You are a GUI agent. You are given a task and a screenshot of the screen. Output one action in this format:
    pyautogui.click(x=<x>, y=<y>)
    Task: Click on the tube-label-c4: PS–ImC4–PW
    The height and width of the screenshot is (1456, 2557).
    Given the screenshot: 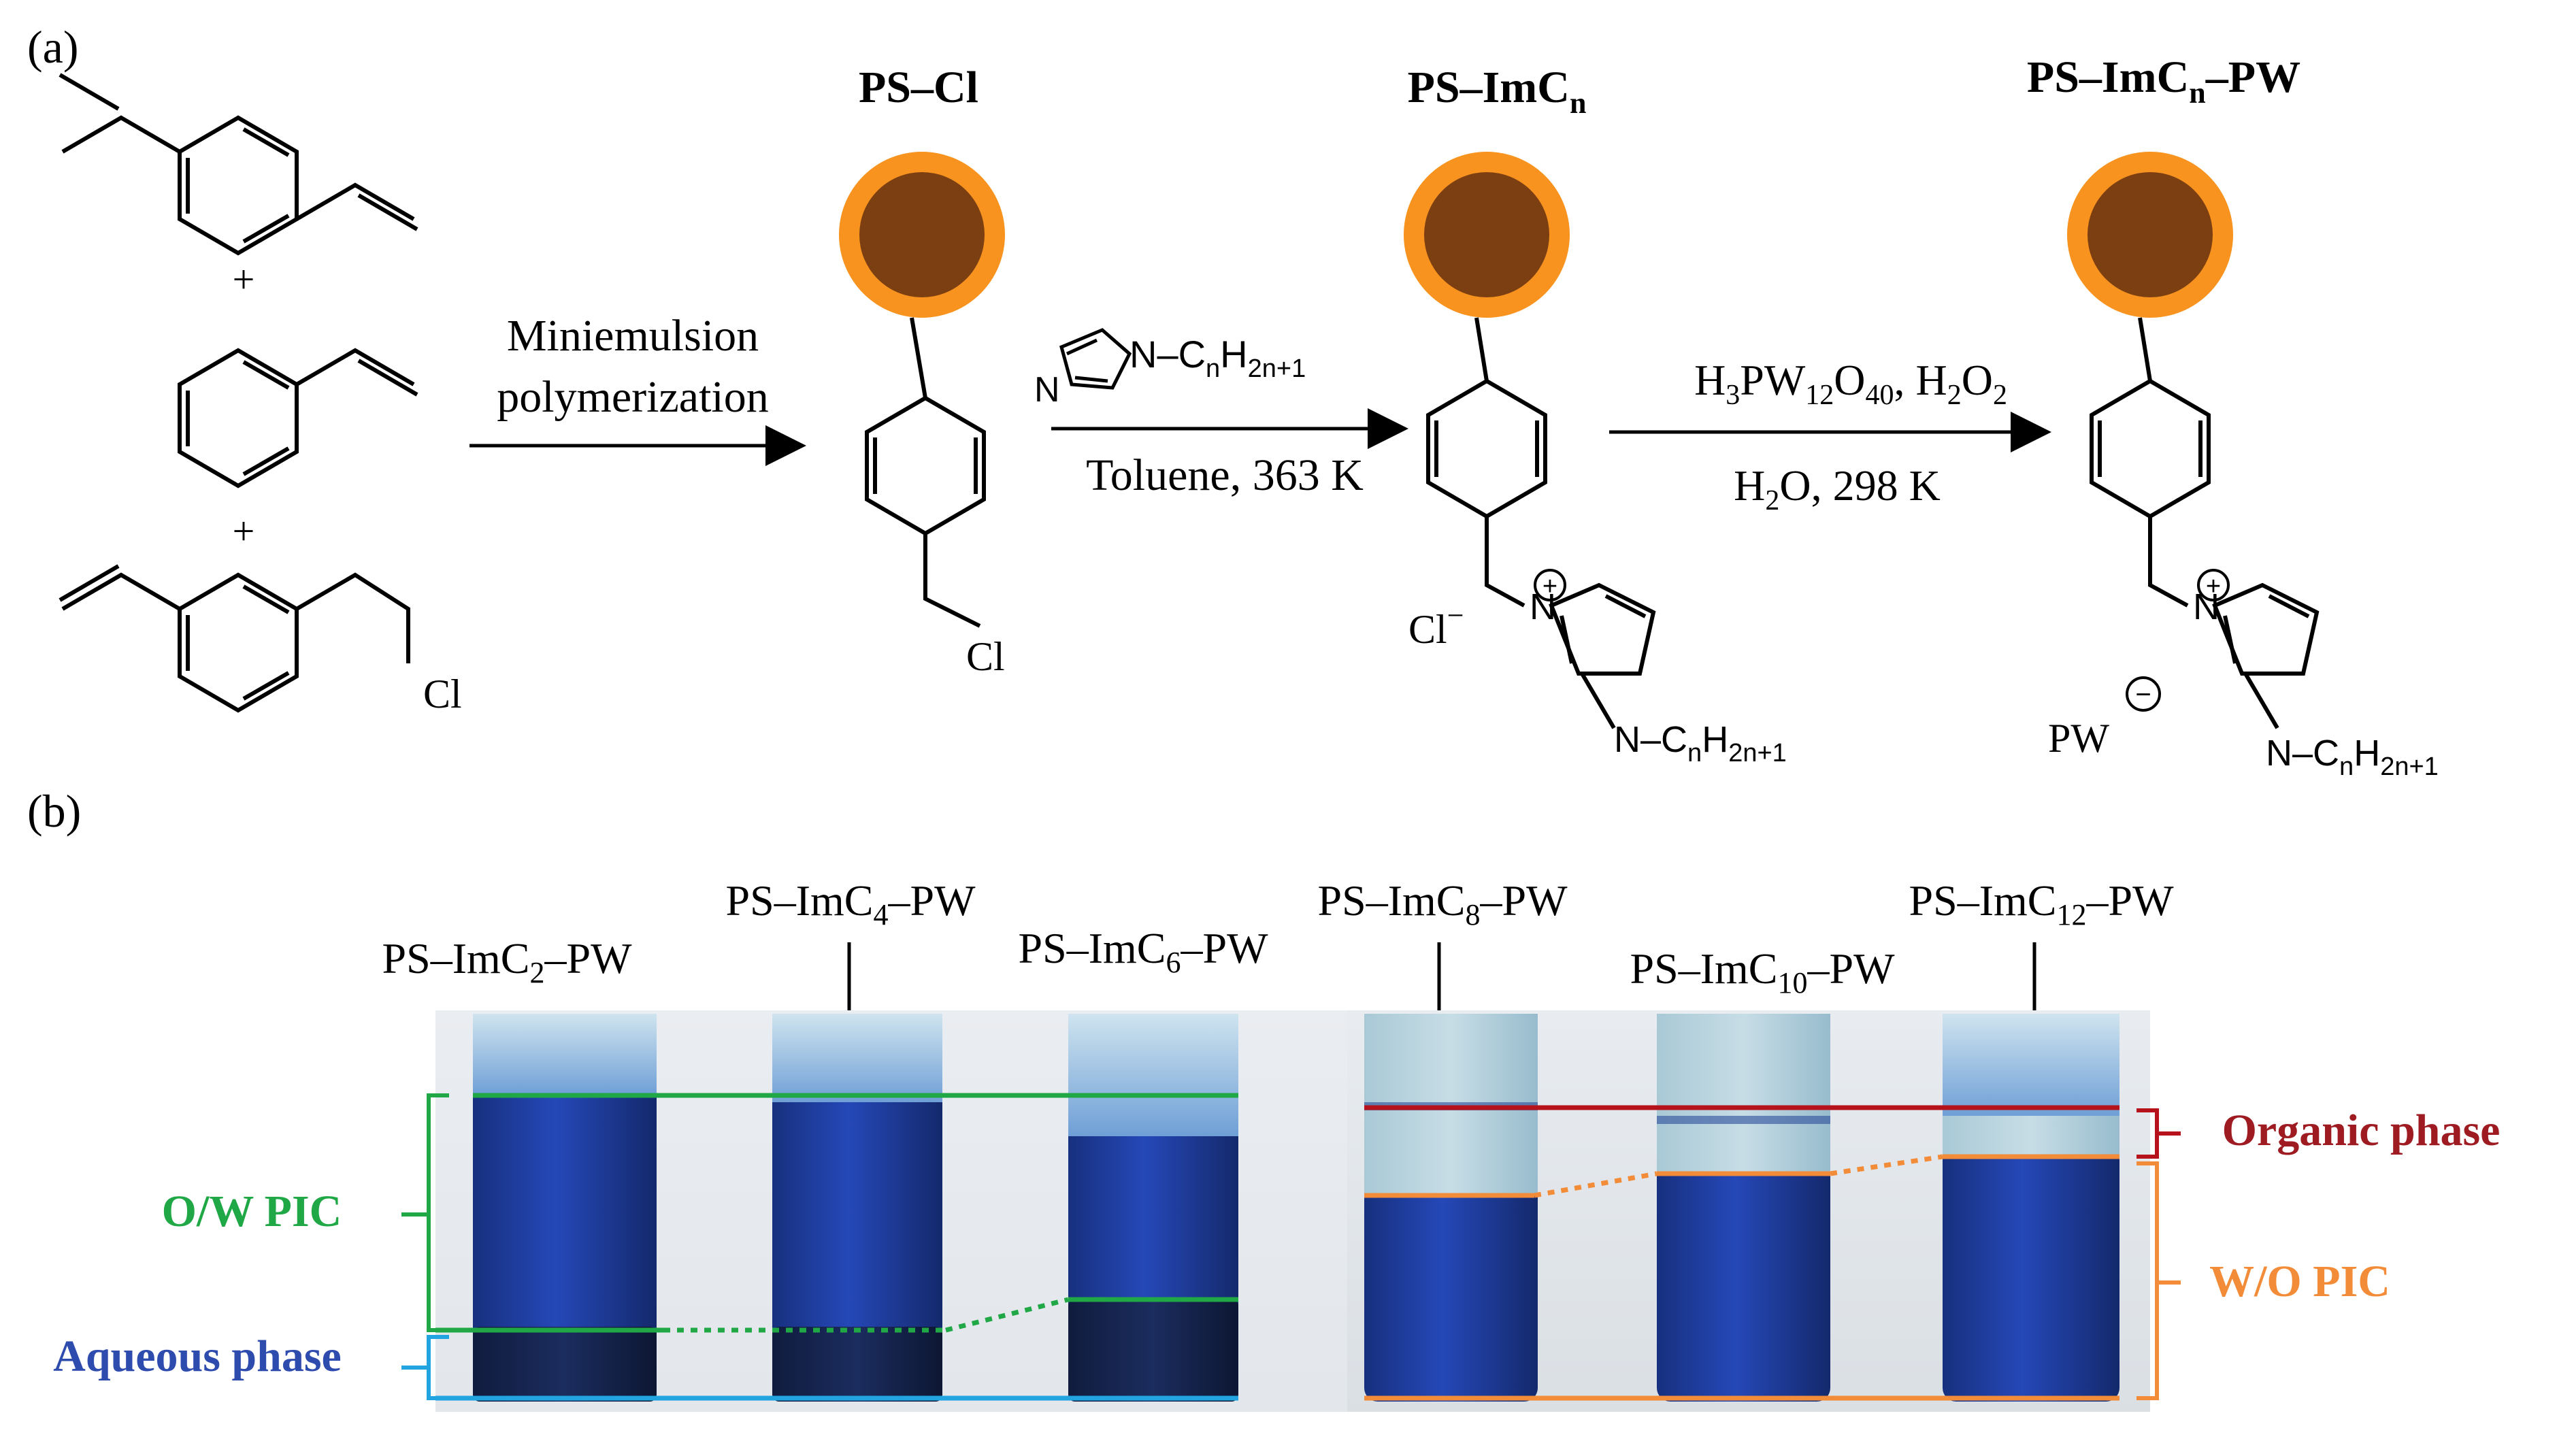 What is the action you would take?
    pyautogui.click(x=851, y=904)
    